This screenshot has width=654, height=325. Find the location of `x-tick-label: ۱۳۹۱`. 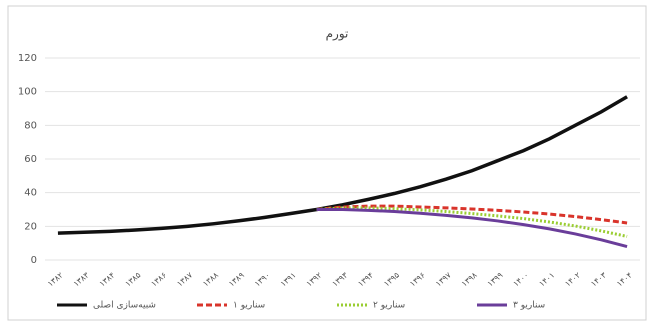

x-tick-label: ۱۳۹۱ is located at coordinates (288, 280).